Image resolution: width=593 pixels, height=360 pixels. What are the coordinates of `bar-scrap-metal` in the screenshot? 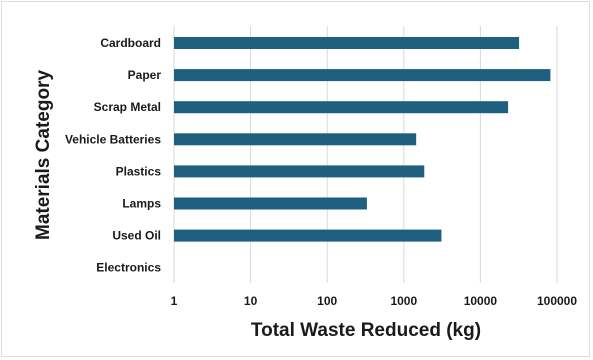 It's located at (341, 107).